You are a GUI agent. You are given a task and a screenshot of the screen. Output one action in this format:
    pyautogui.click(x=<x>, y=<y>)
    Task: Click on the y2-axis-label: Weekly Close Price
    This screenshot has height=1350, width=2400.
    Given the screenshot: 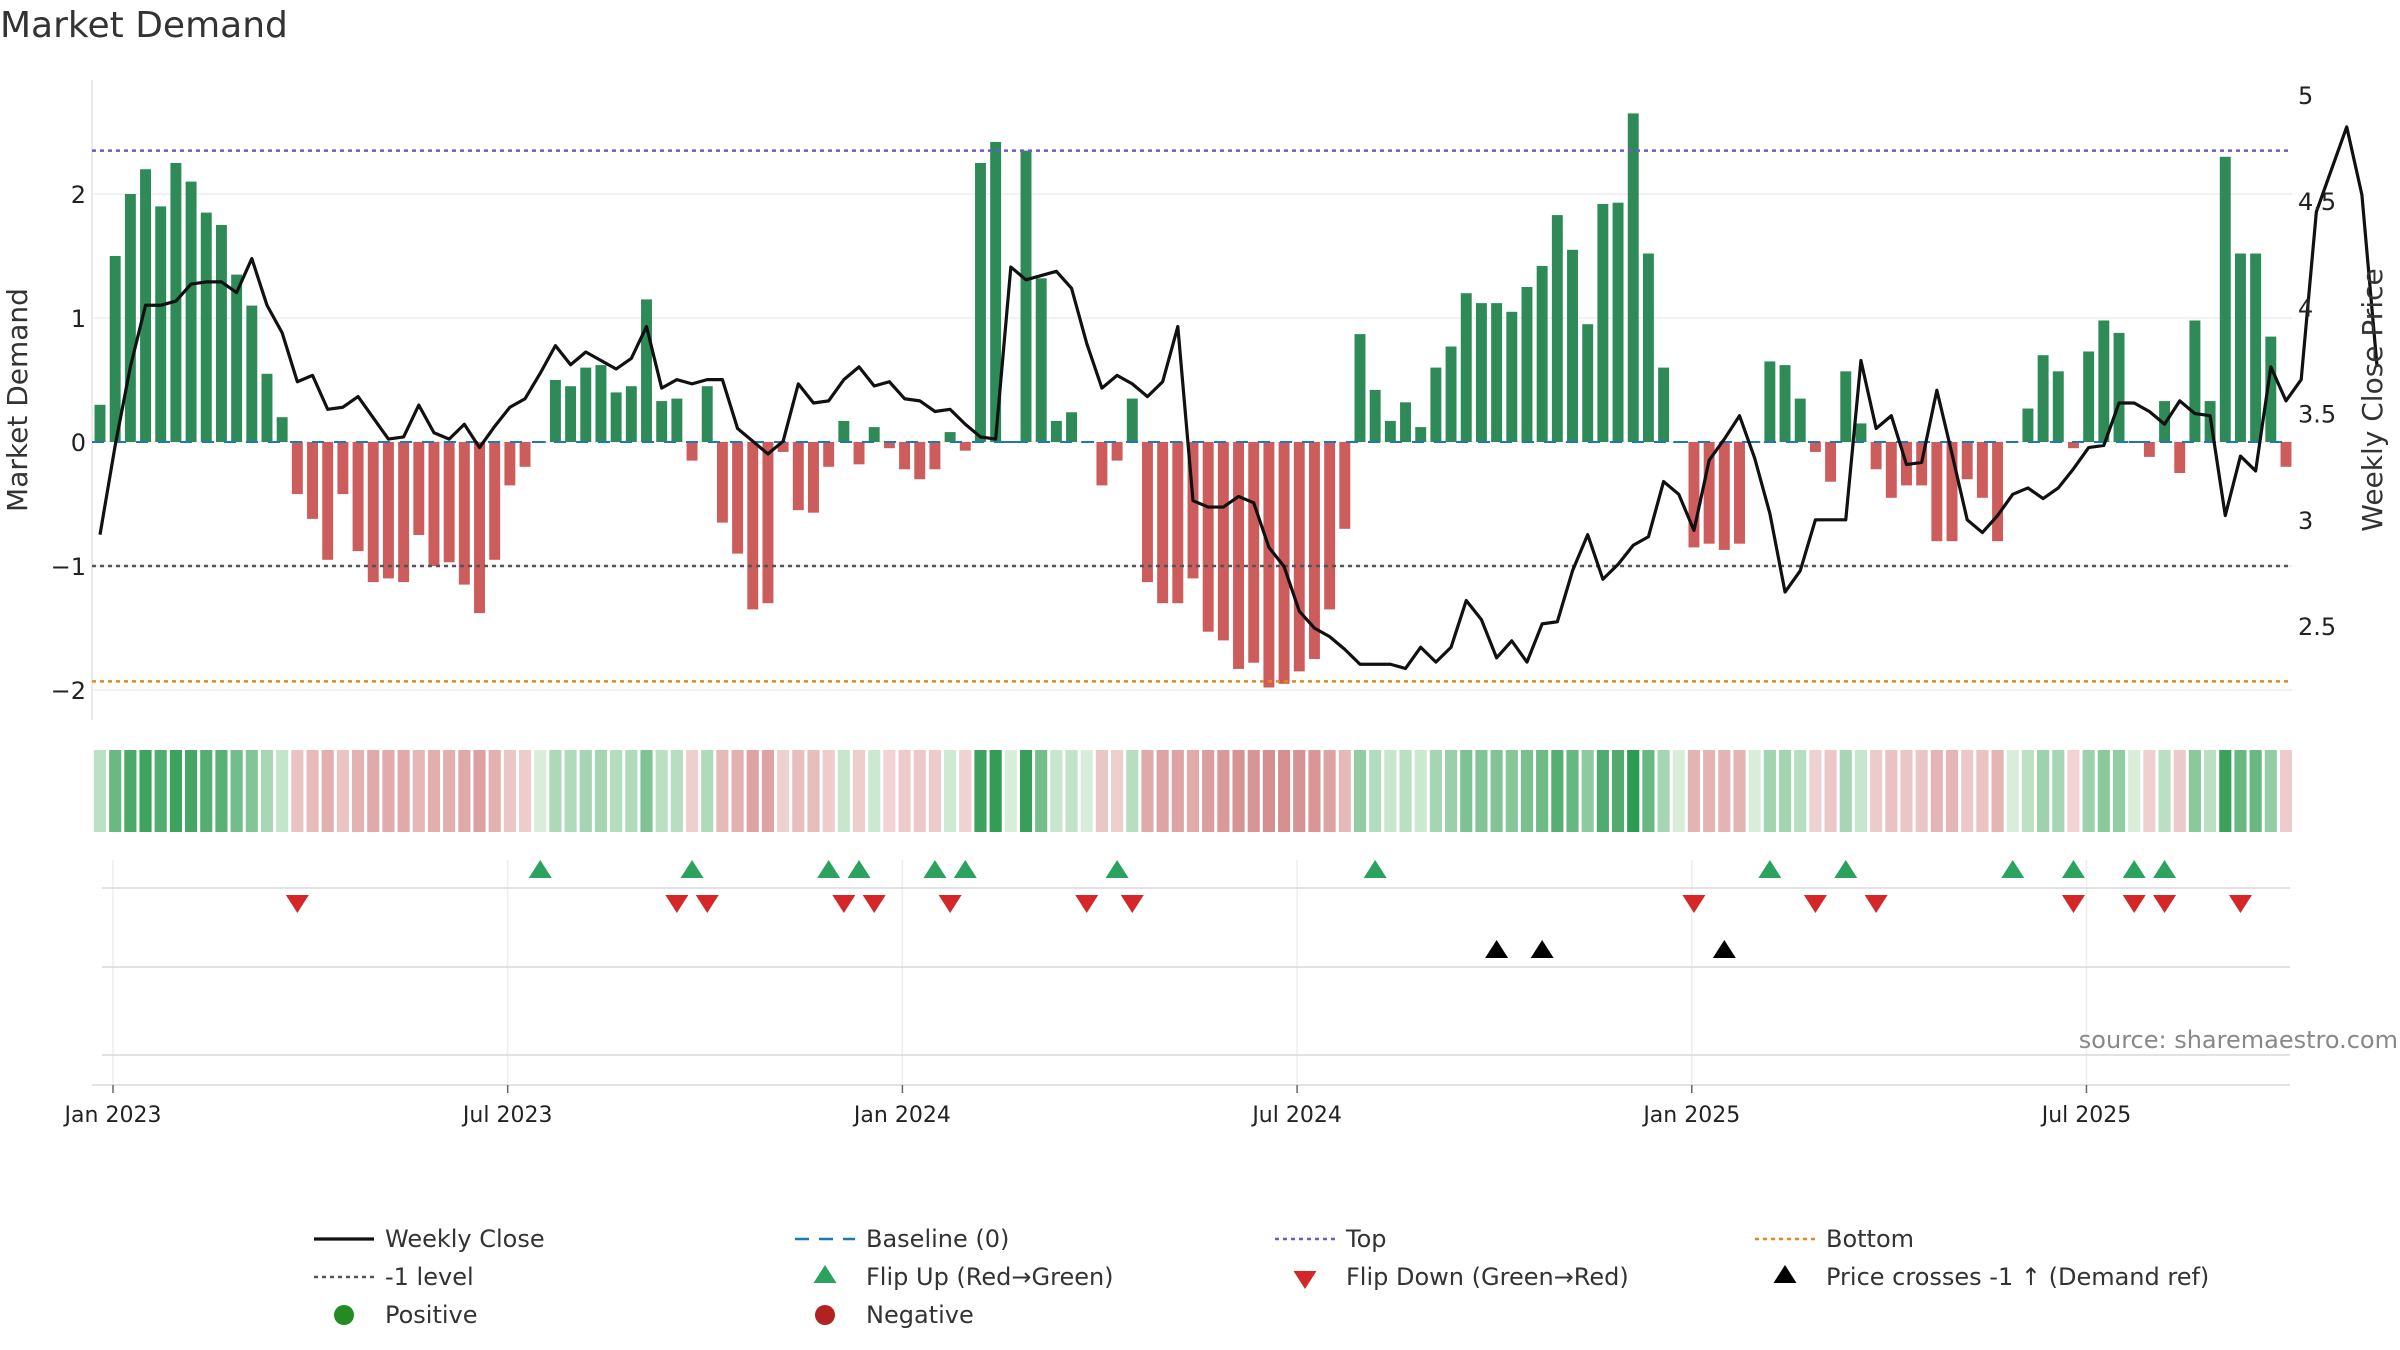 What is the action you would take?
    pyautogui.click(x=2372, y=399)
    